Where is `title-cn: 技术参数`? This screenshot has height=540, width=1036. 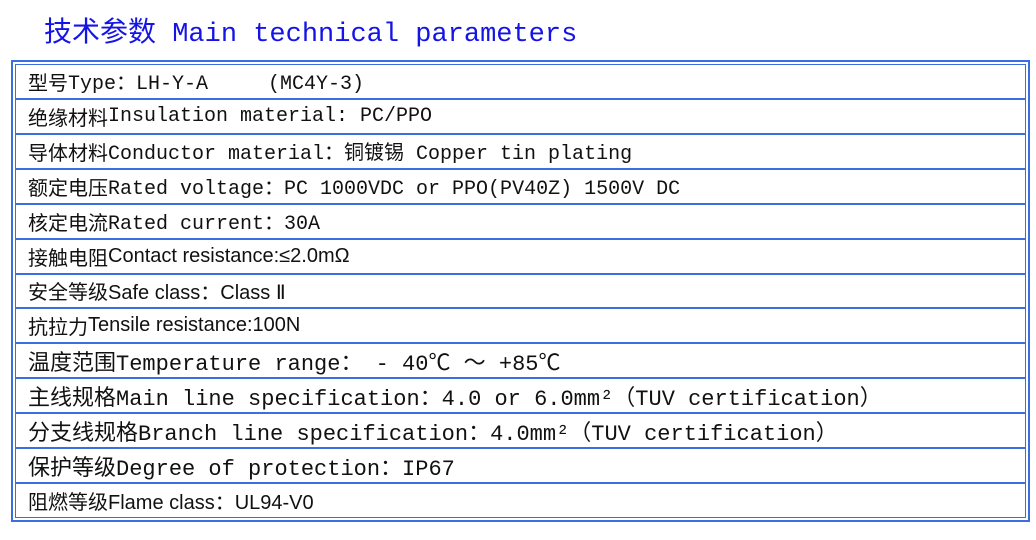 title-cn: 技术参数 is located at coordinates (100, 31).